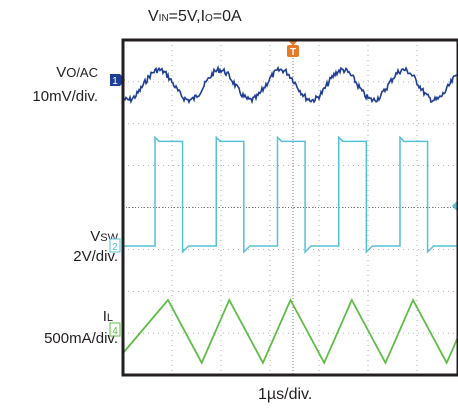  Describe the element at coordinates (290, 331) in the screenshot. I see `il-trace` at that location.